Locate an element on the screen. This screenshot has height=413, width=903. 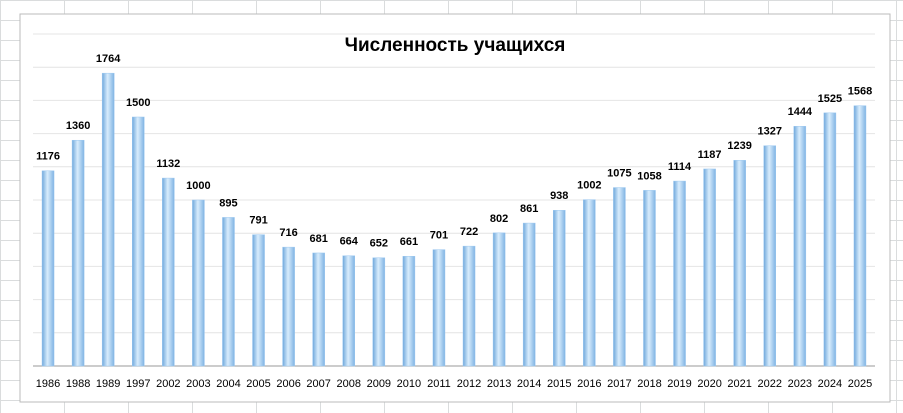
x-tick-label: 2008 is located at coordinates (349, 384).